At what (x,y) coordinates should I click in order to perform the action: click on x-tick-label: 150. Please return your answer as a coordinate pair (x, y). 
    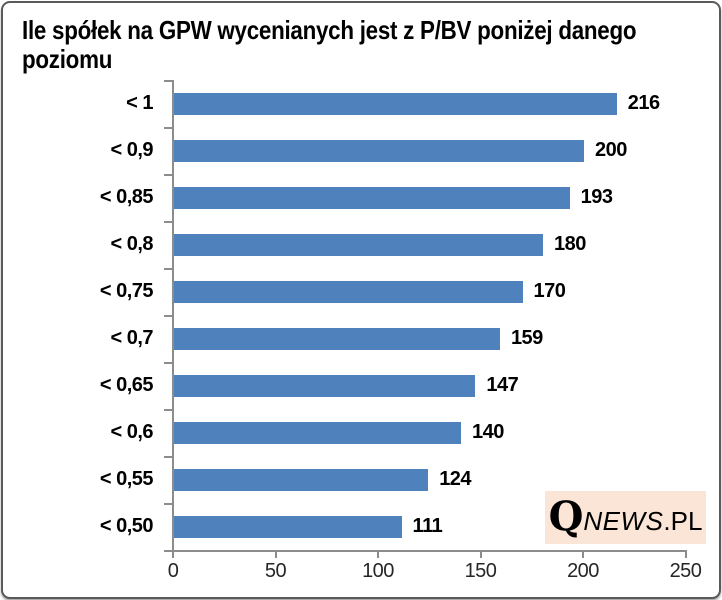
    Looking at the image, I should click on (480, 571).